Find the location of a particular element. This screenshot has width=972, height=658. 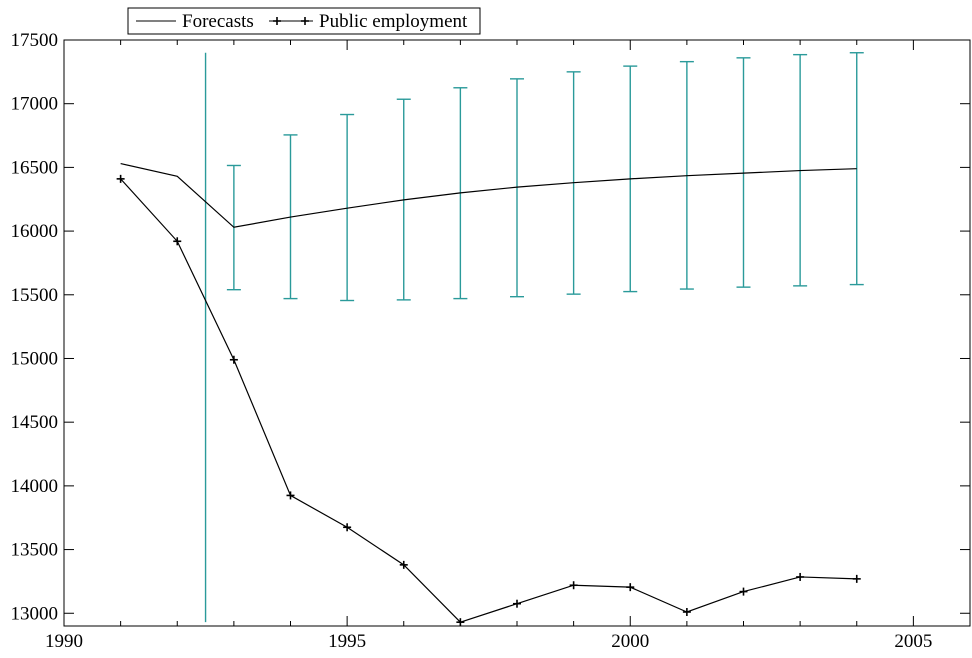

legend: Forecasts Public employment is located at coordinates (304, 21).